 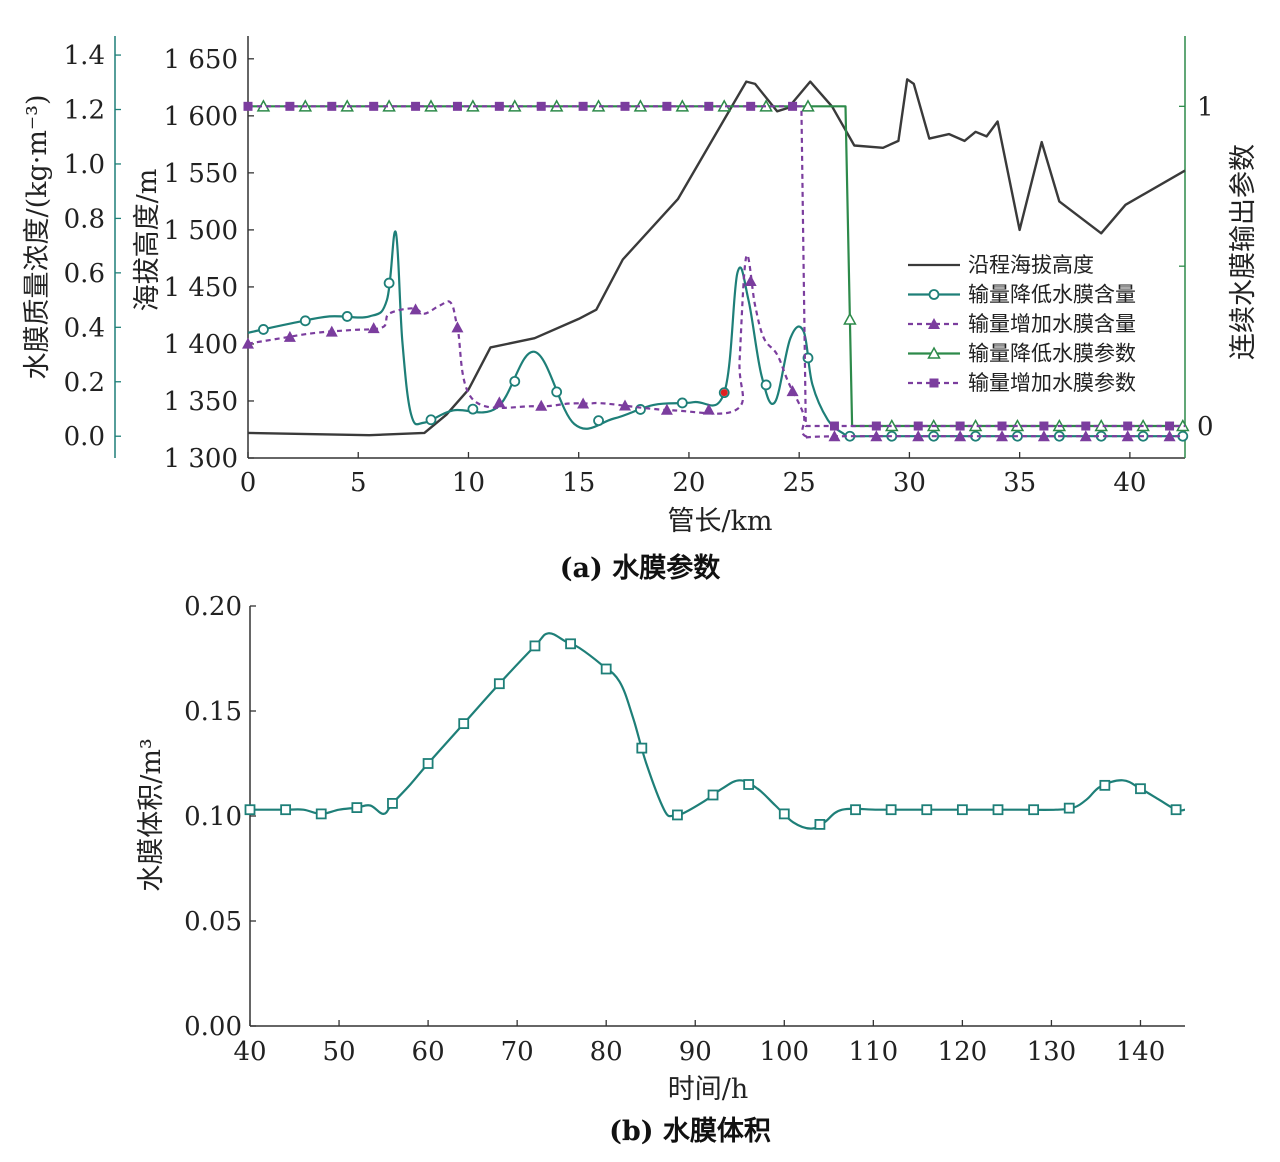 I want to click on legend-label-2: 输量增加水膜含量, so click(x=1052, y=324).